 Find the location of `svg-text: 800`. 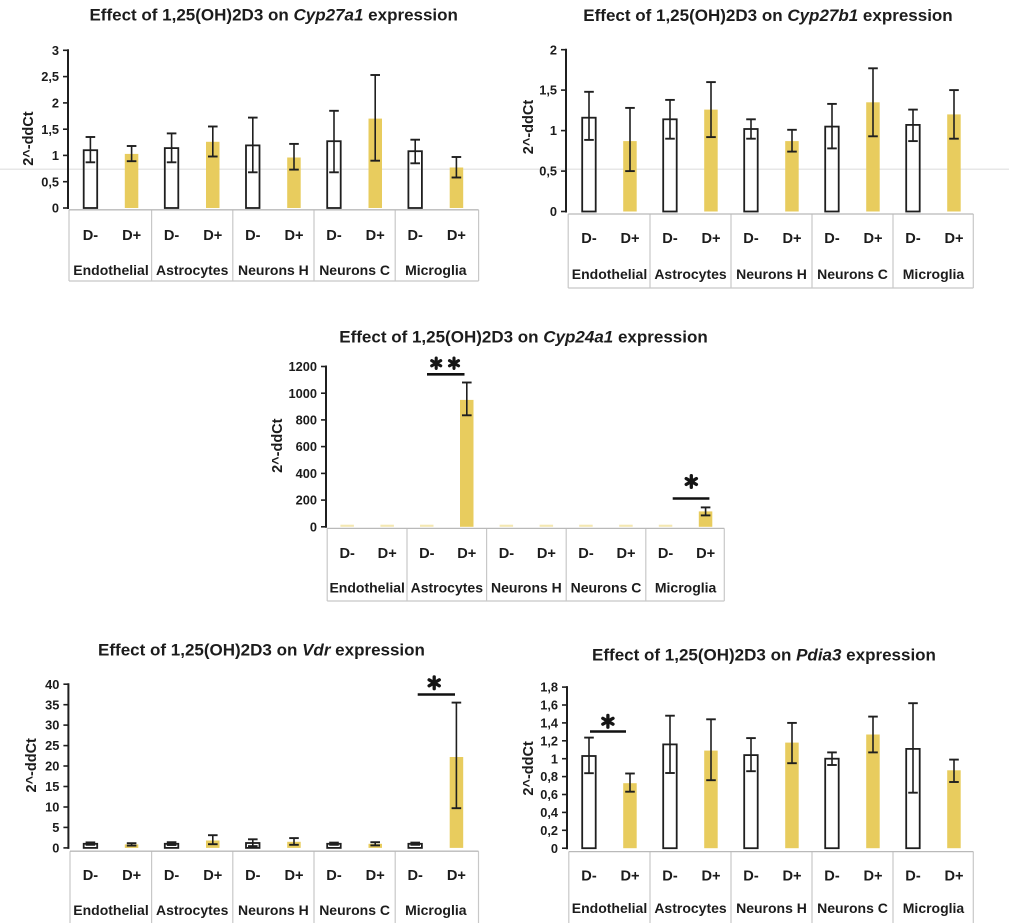

svg-text: 800 is located at coordinates (306, 420).